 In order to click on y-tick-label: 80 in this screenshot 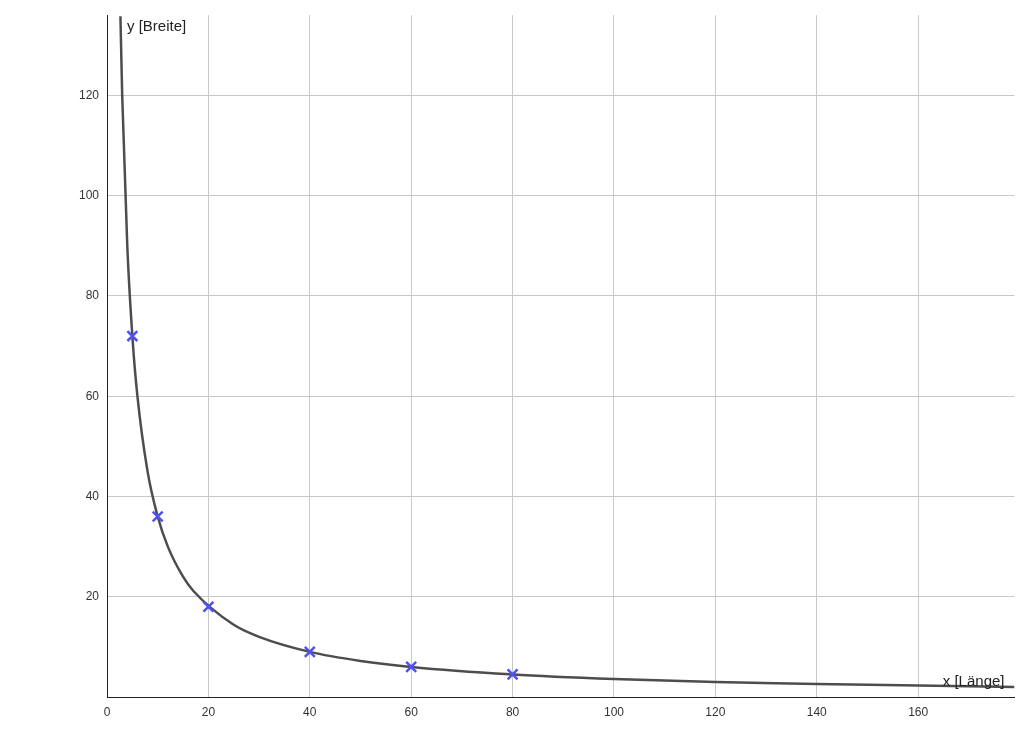, I will do `click(92, 295)`.